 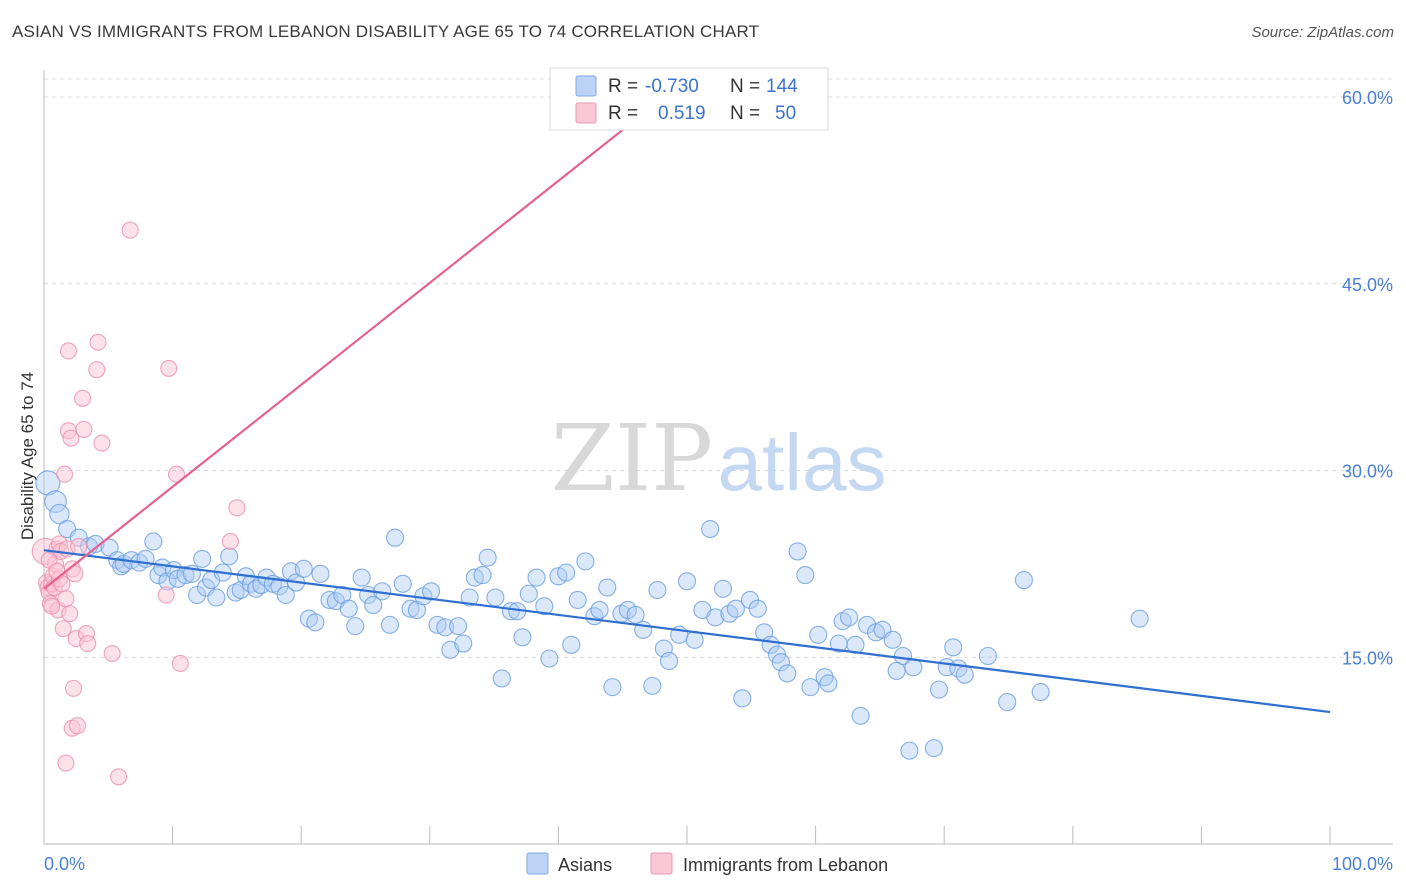 What do you see at coordinates (802, 462) in the screenshot?
I see `watermark-atlas: atlas` at bounding box center [802, 462].